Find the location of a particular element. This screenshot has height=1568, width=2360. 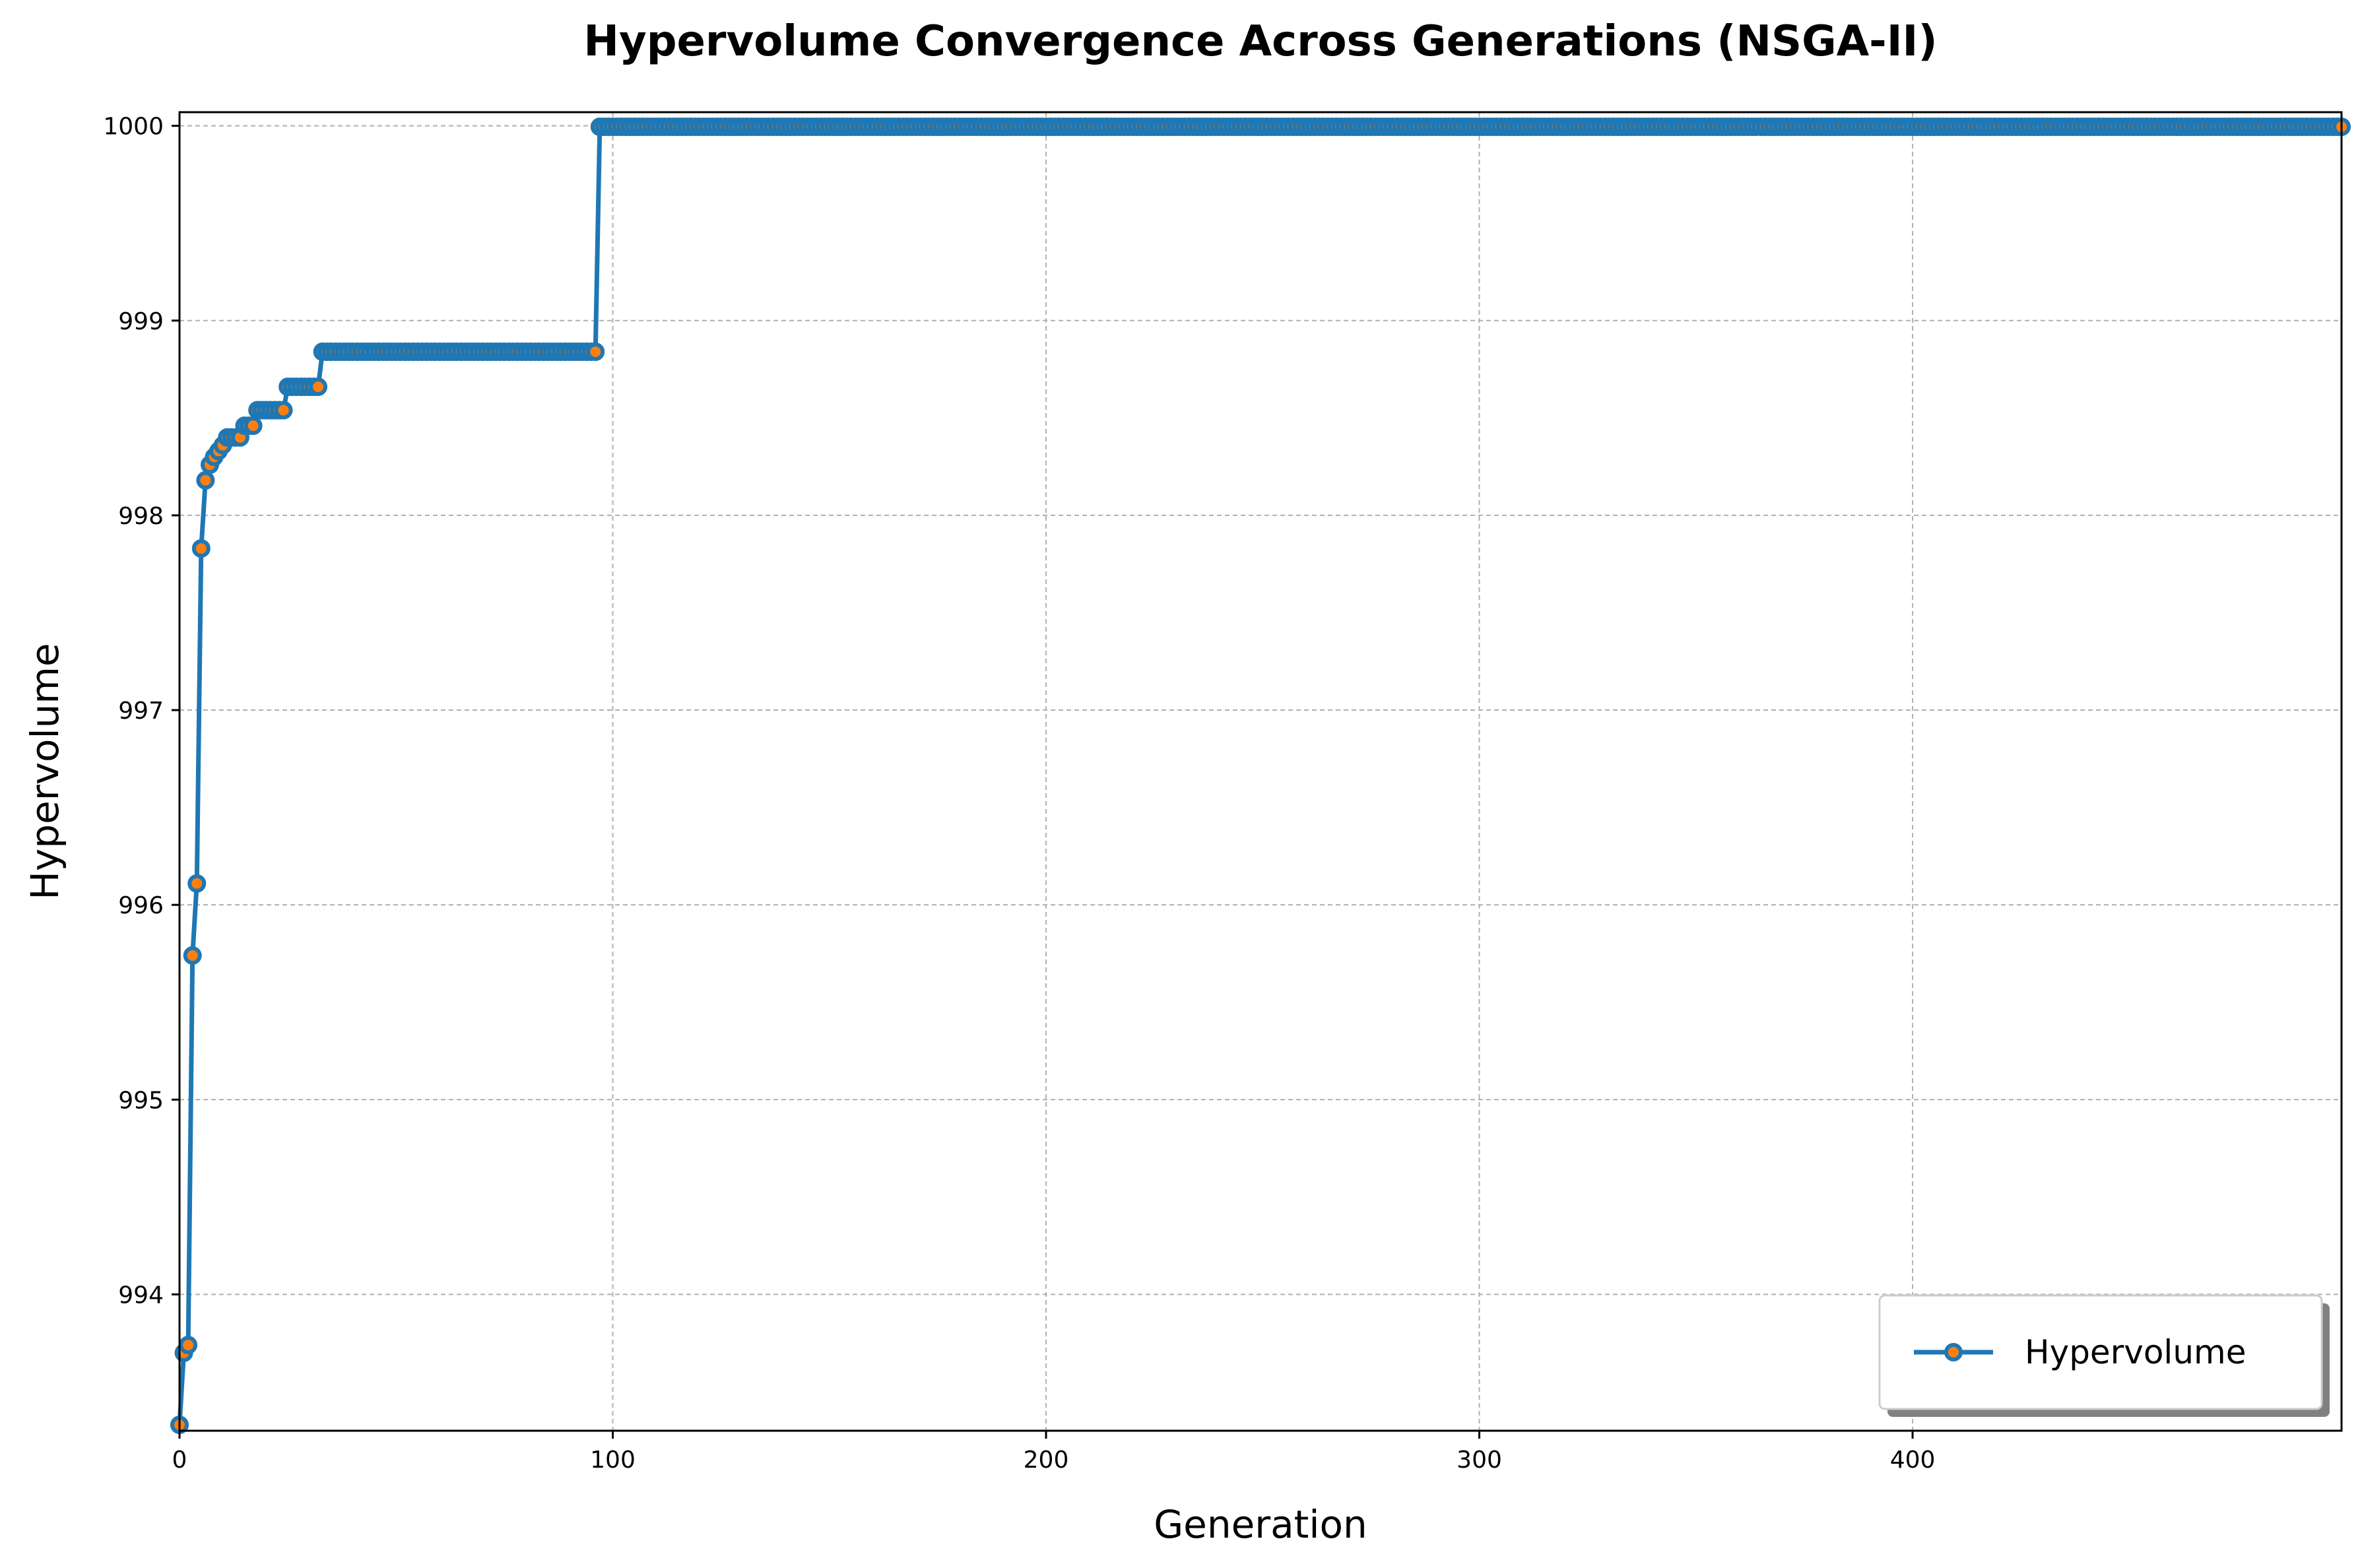

legend-box is located at coordinates (2100, 1352).